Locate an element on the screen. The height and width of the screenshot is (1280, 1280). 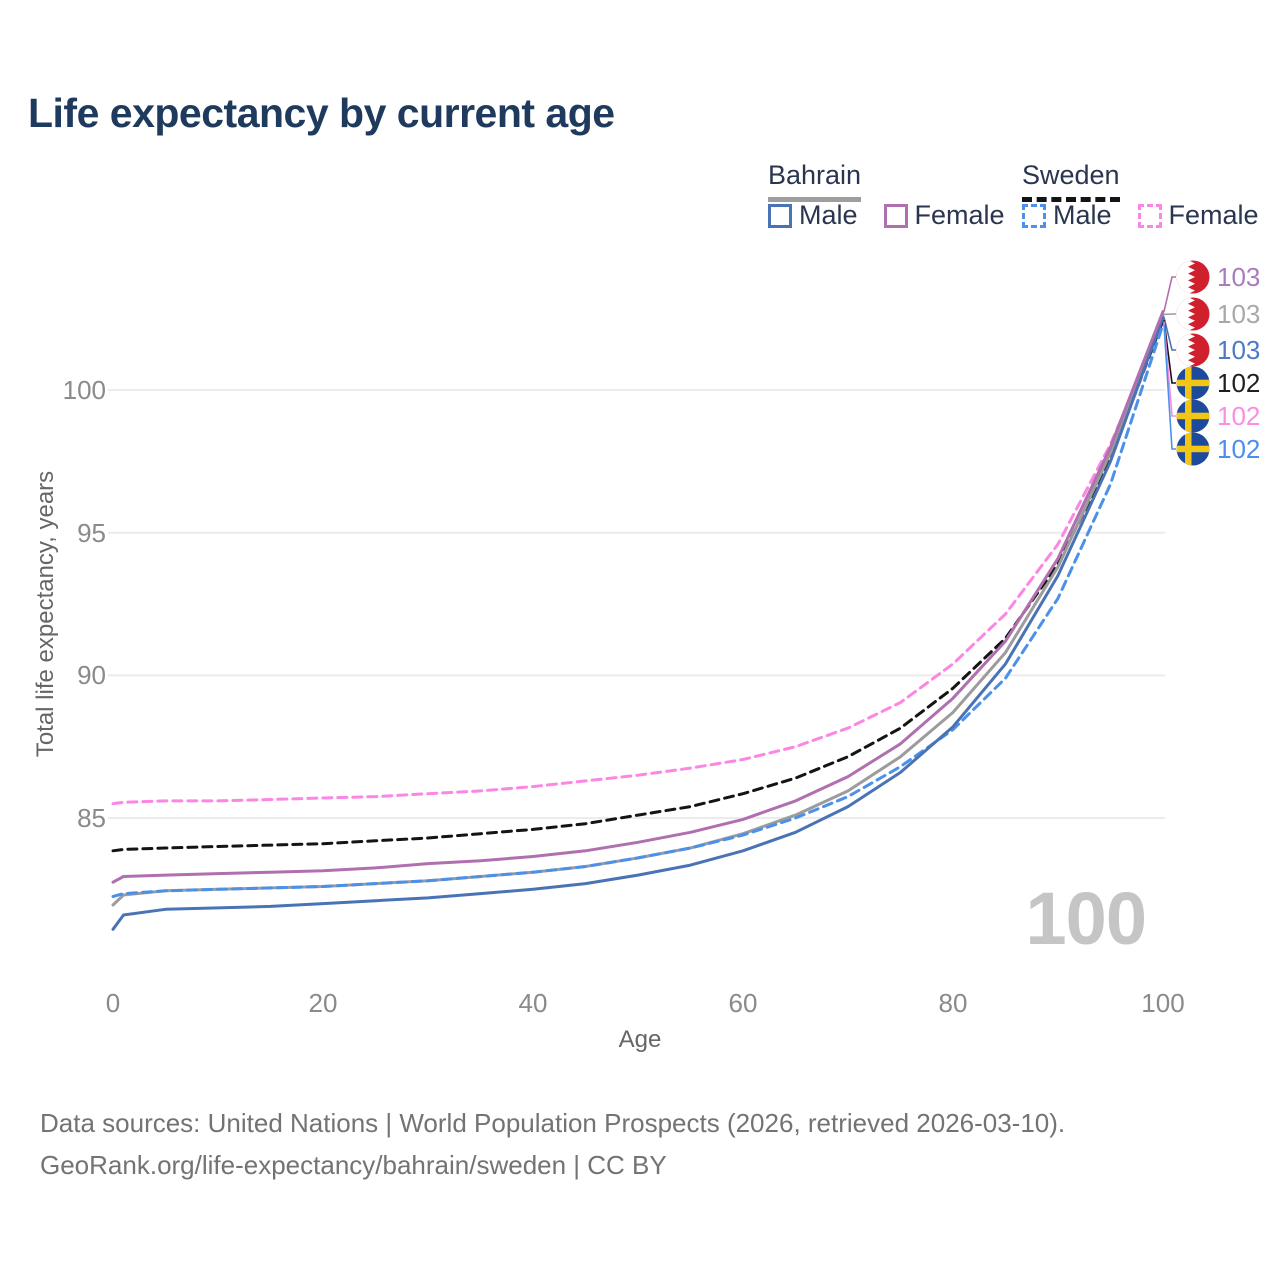
end-label-bahrain-male: 103 is located at coordinates (1218, 350).